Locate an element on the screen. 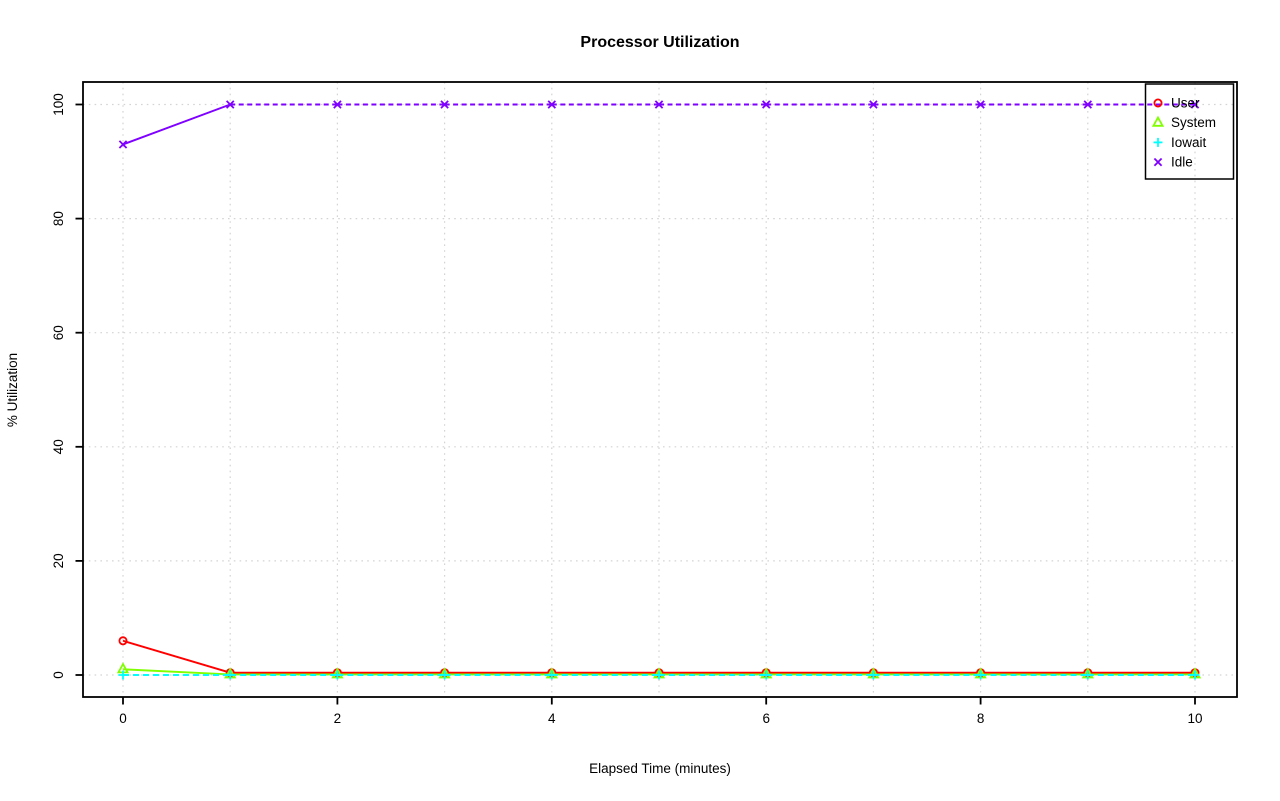 The height and width of the screenshot is (801, 1280). x-tick-label: 0 is located at coordinates (123, 718).